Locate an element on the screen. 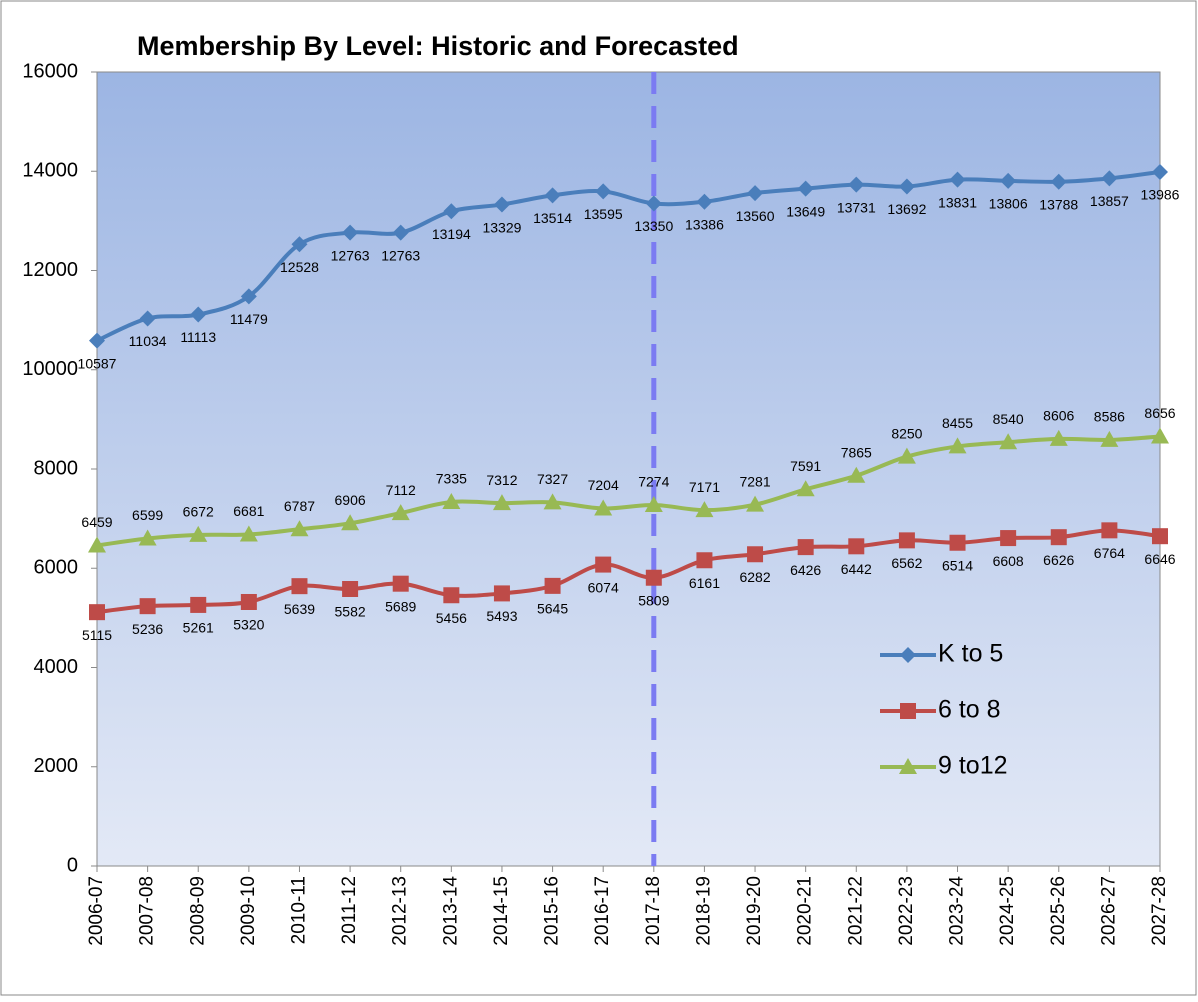 The width and height of the screenshot is (1198, 1002). data-label: 6459 is located at coordinates (96, 522).